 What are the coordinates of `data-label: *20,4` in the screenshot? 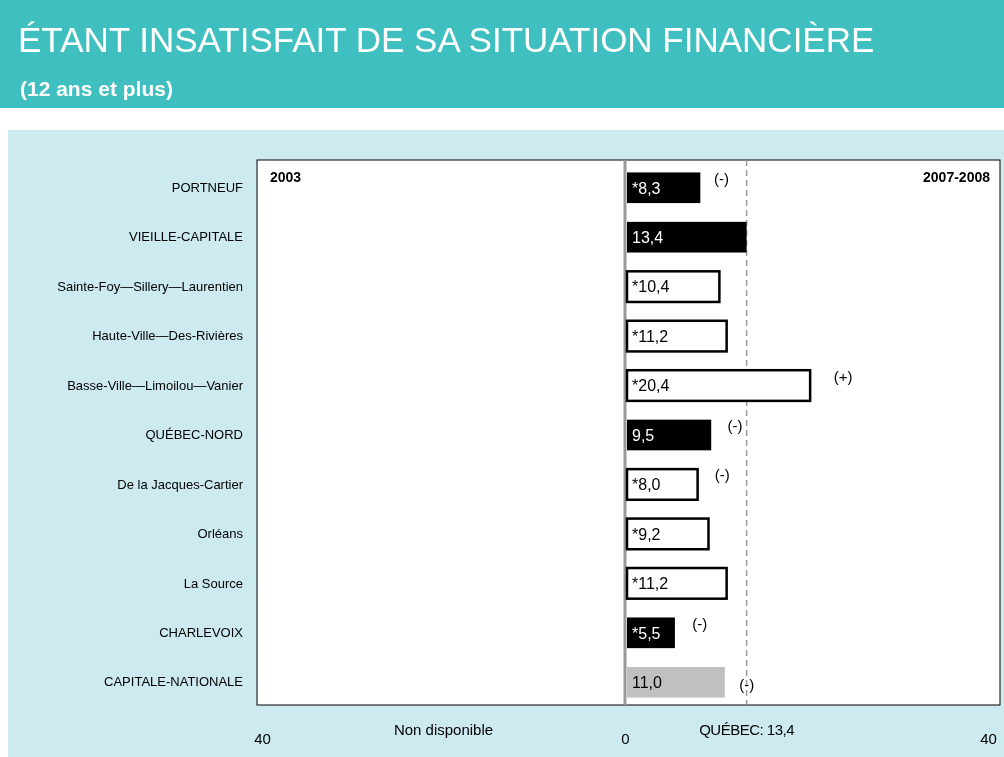 It's located at (651, 386).